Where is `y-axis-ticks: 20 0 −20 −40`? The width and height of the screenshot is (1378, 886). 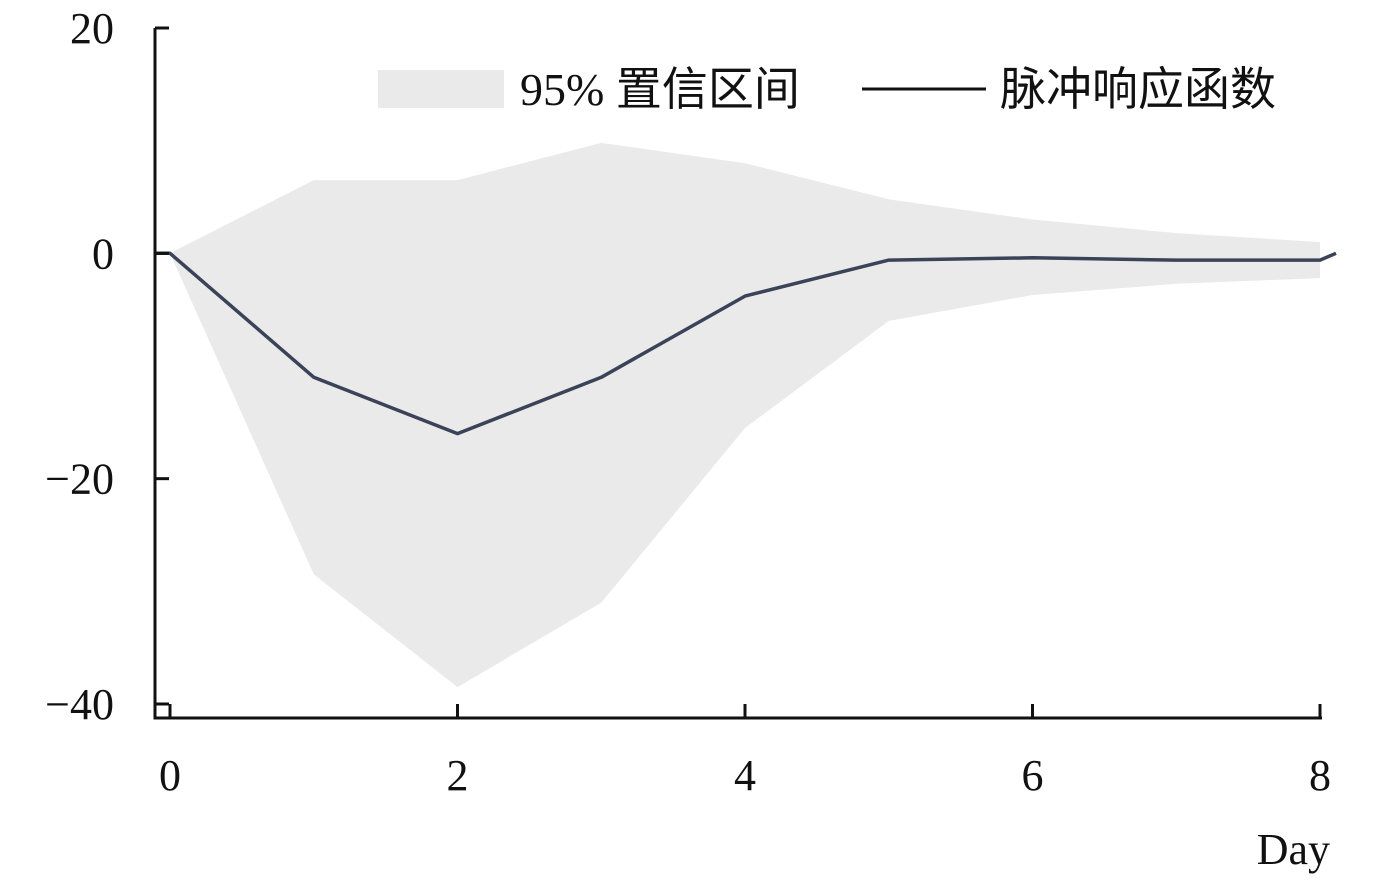 y-axis-ticks: 20 0 −20 −40 is located at coordinates (107, 366).